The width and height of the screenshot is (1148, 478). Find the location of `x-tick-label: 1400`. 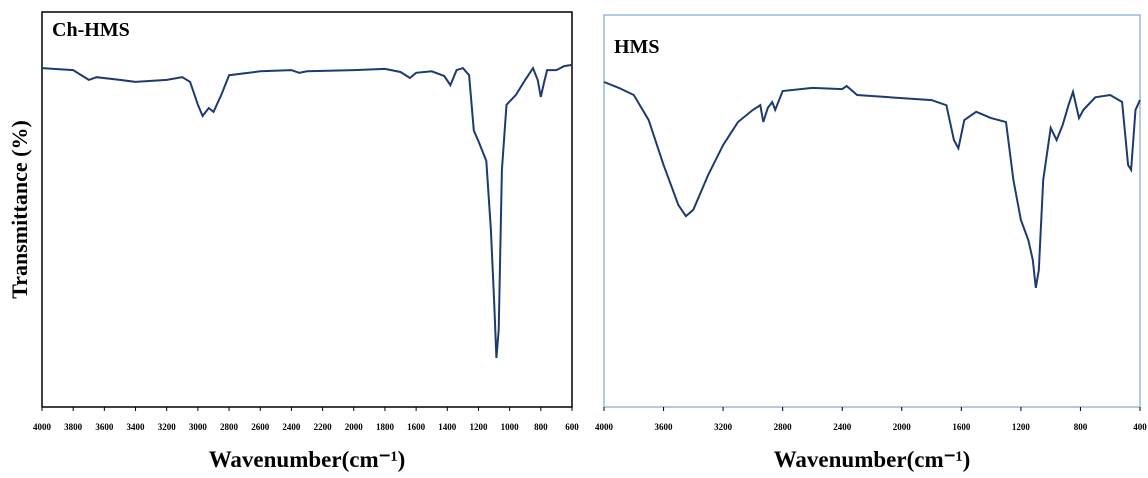

x-tick-label: 1400 is located at coordinates (447, 427).